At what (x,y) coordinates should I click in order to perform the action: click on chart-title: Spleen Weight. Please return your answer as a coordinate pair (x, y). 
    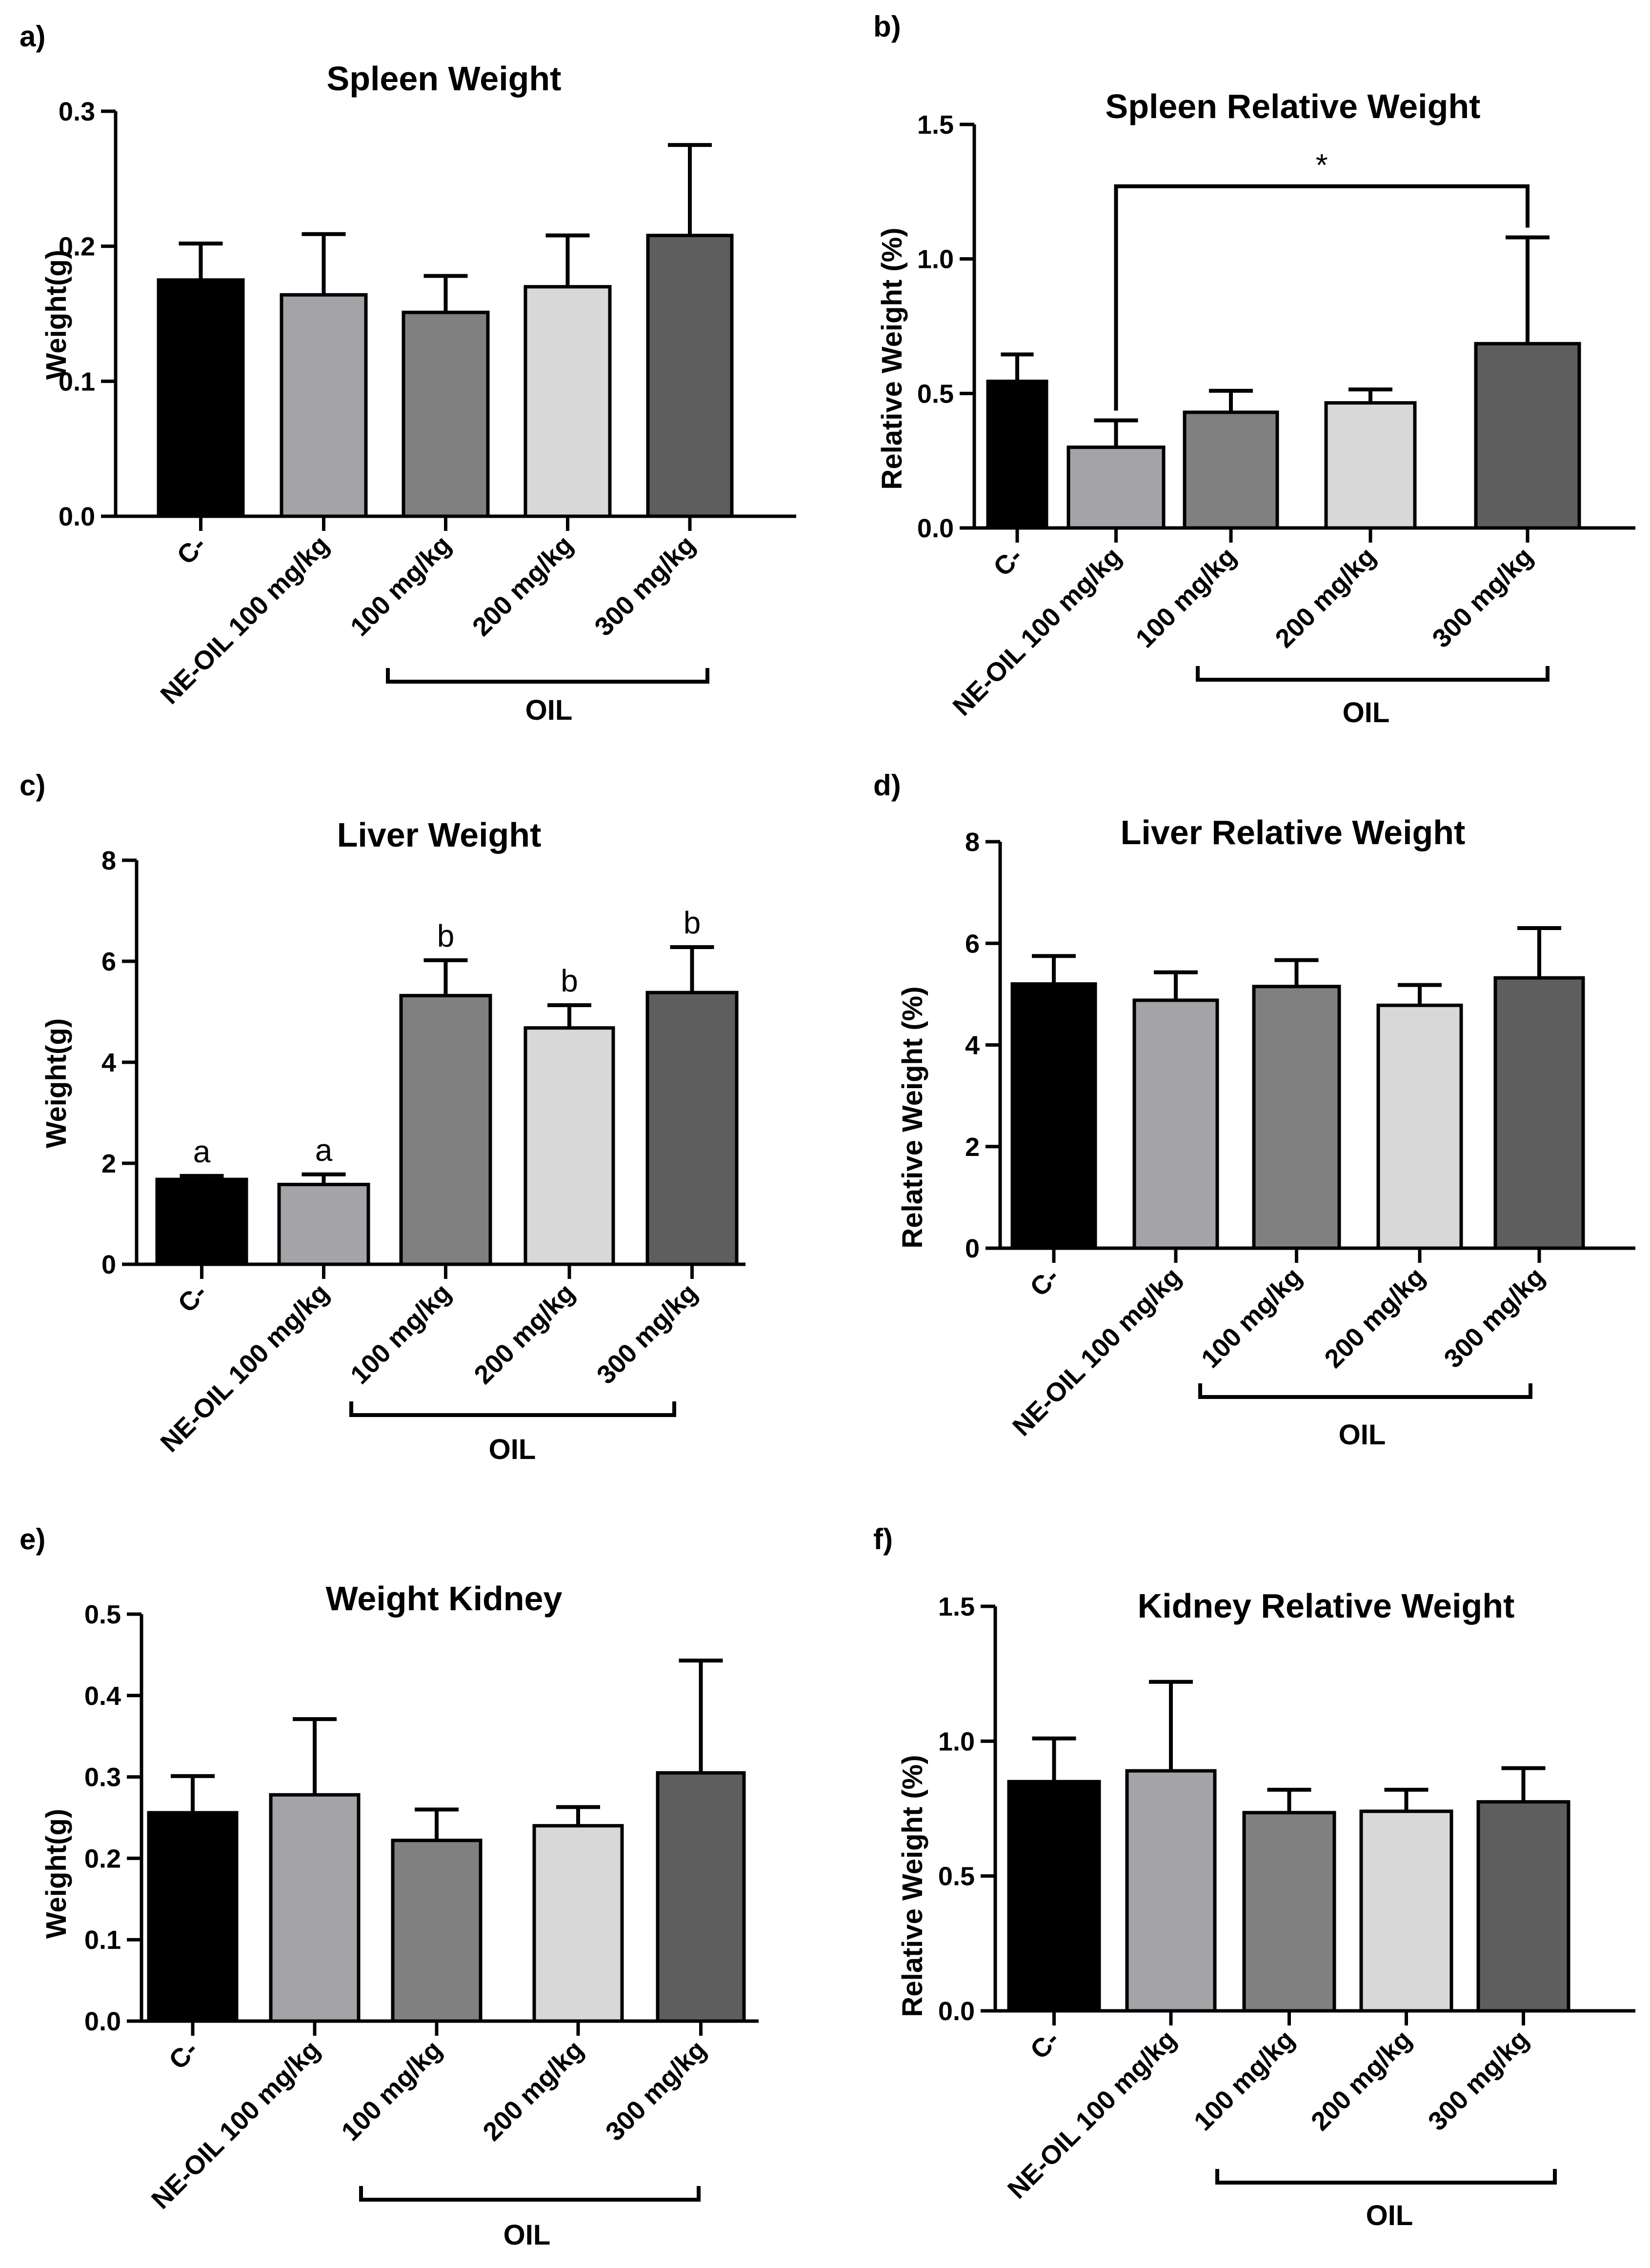
    Looking at the image, I should click on (444, 79).